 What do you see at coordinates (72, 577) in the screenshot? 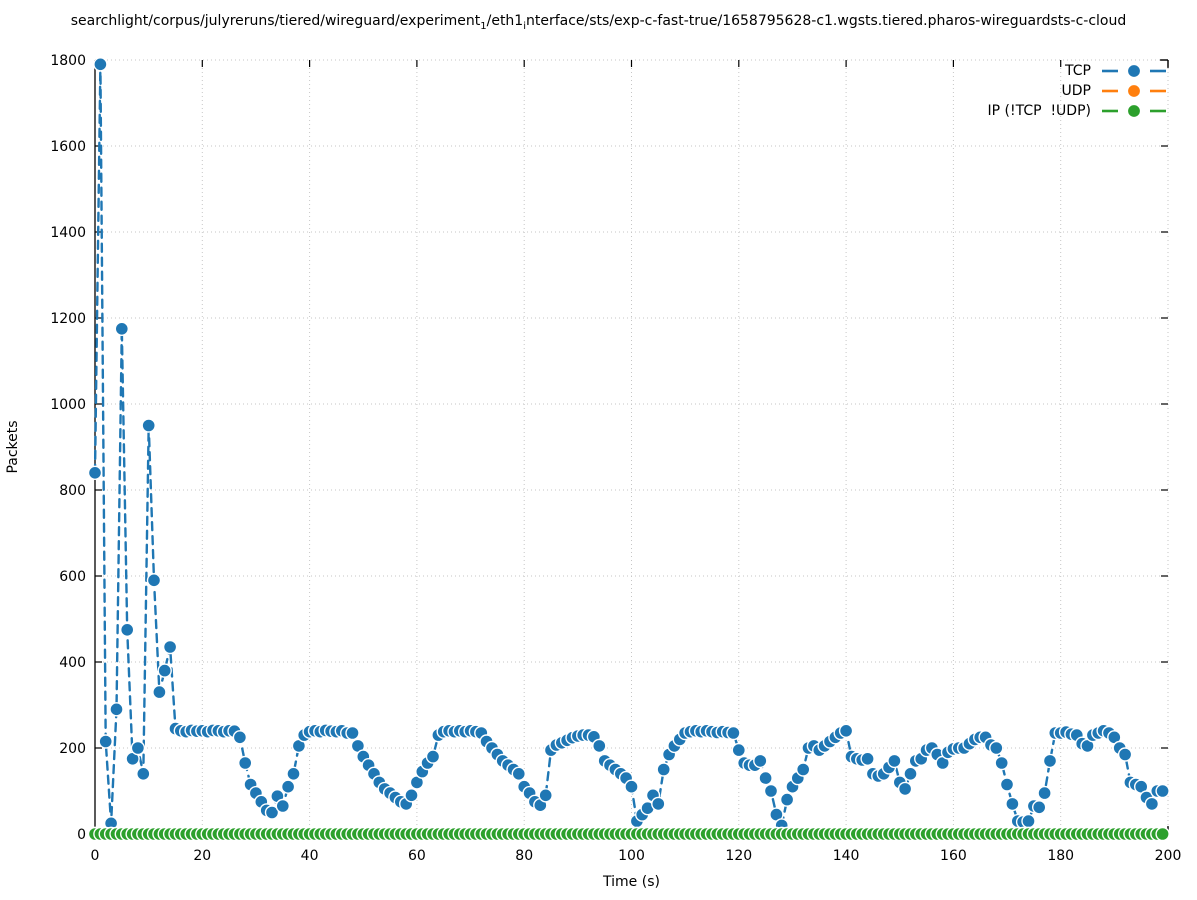
I see `y-tick-label: 600` at bounding box center [72, 577].